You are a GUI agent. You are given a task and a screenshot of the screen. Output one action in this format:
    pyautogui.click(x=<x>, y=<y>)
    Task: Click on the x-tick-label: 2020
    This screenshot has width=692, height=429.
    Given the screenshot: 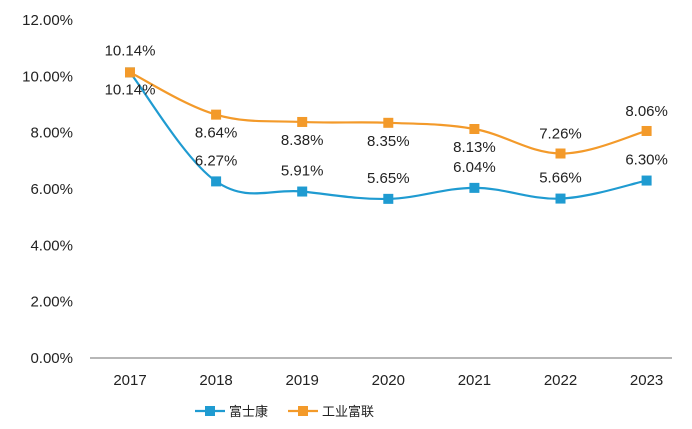 What is the action you would take?
    pyautogui.click(x=388, y=380)
    